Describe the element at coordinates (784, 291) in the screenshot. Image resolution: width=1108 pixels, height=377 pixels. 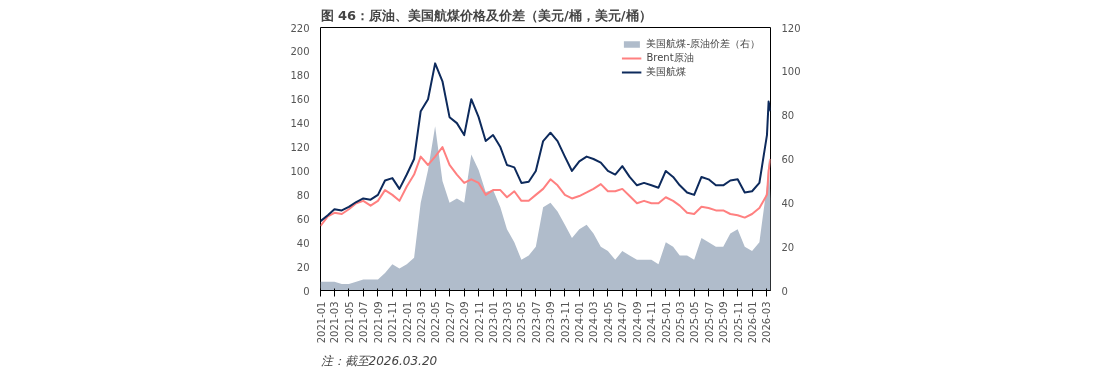
I see `y2-tick-label: 0` at that location.